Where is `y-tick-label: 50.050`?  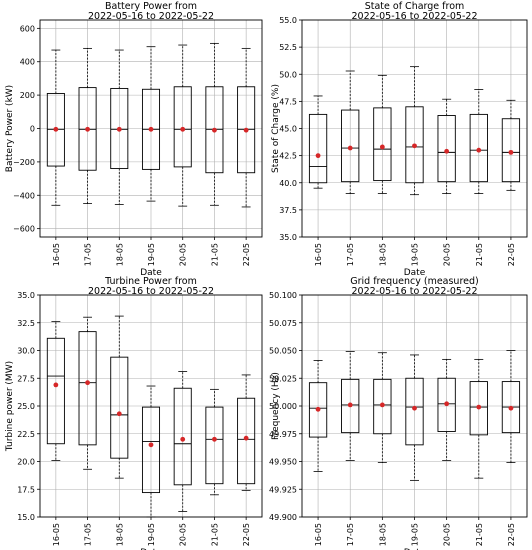 y-tick-label: 50.050 is located at coordinates (283, 351).